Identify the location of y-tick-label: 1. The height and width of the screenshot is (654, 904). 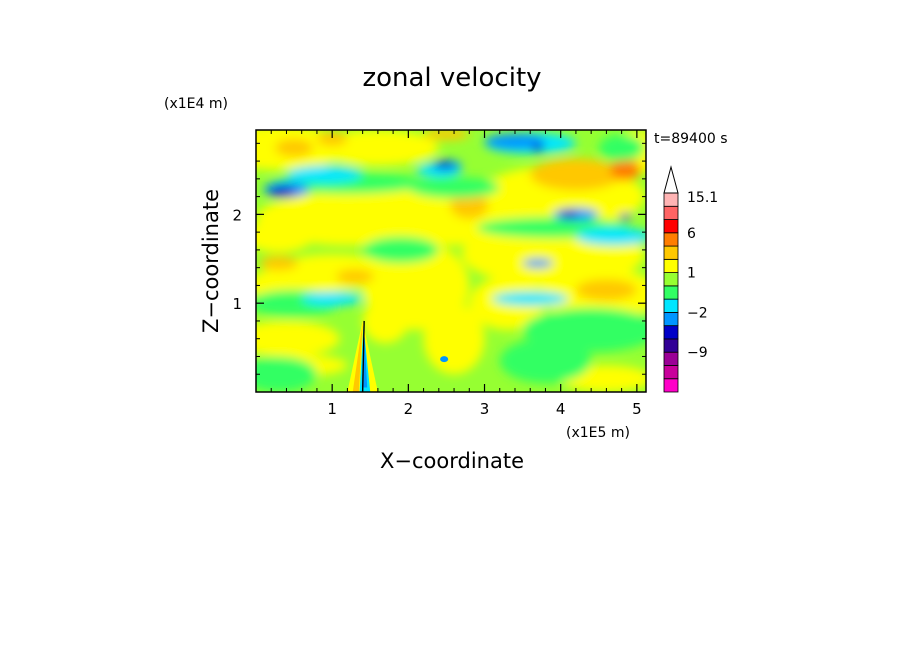
(237, 304).